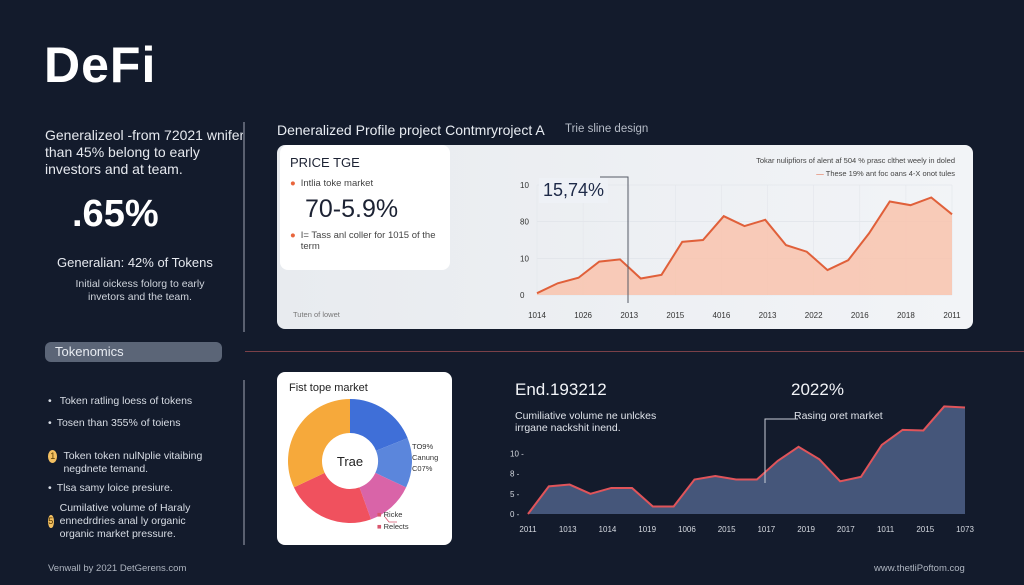 The height and width of the screenshot is (585, 1024). I want to click on pie-legend-item: ■ Relects, so click(393, 527).